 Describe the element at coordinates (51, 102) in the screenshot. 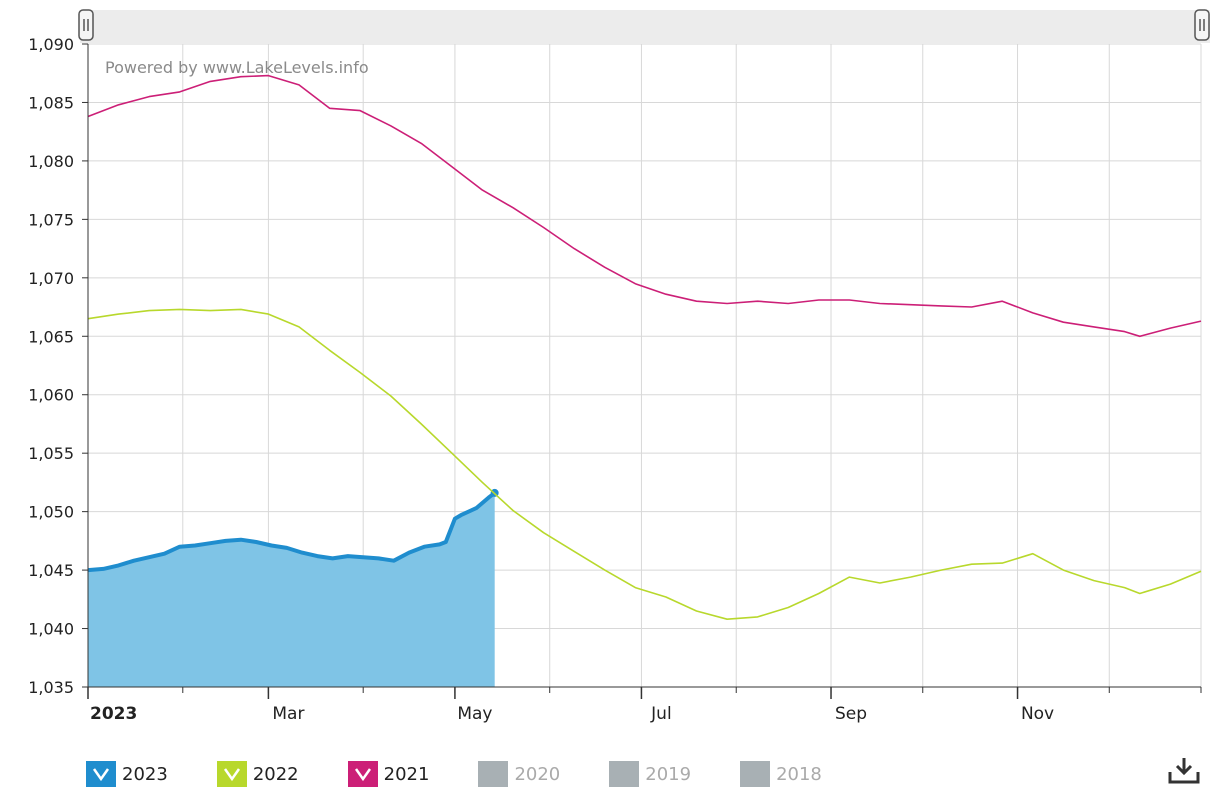

I see `y-tick-label: 1,085` at that location.